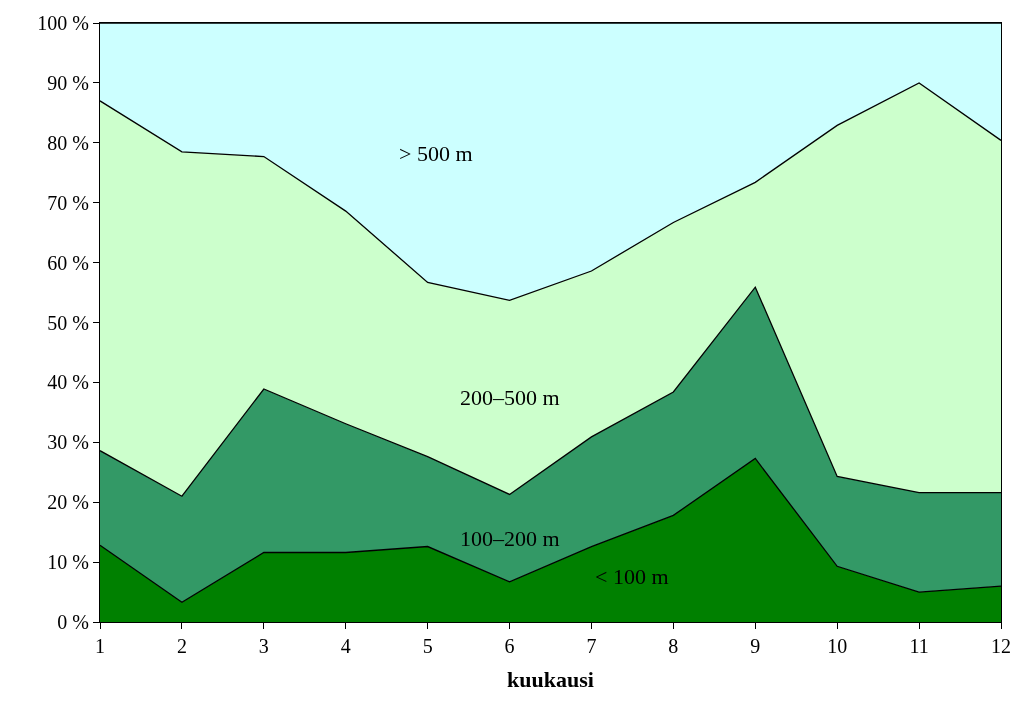  What do you see at coordinates (68, 142) in the screenshot?
I see `y-tick-label: 80 %` at bounding box center [68, 142].